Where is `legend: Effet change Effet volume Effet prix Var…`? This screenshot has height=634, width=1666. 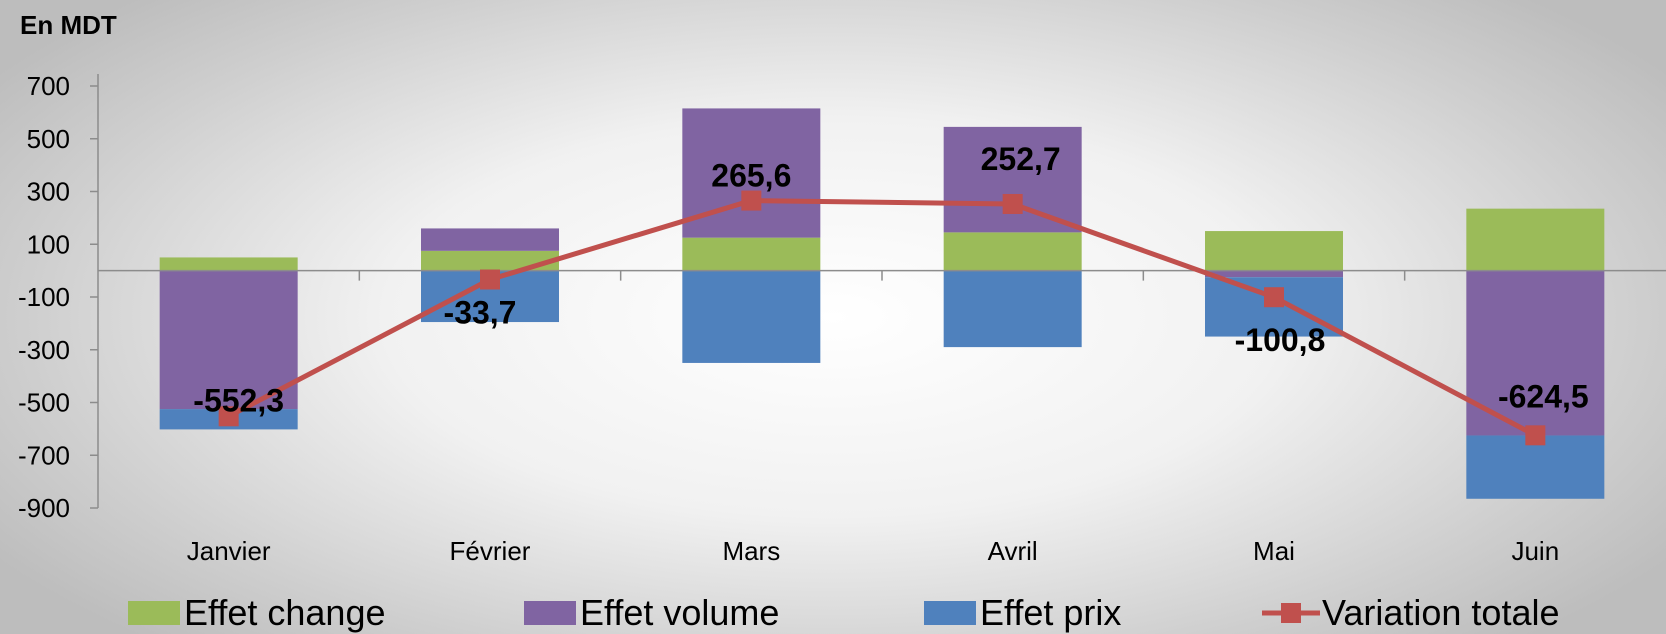 legend: Effet change Effet volume Effet prix Var… is located at coordinates (833, 613).